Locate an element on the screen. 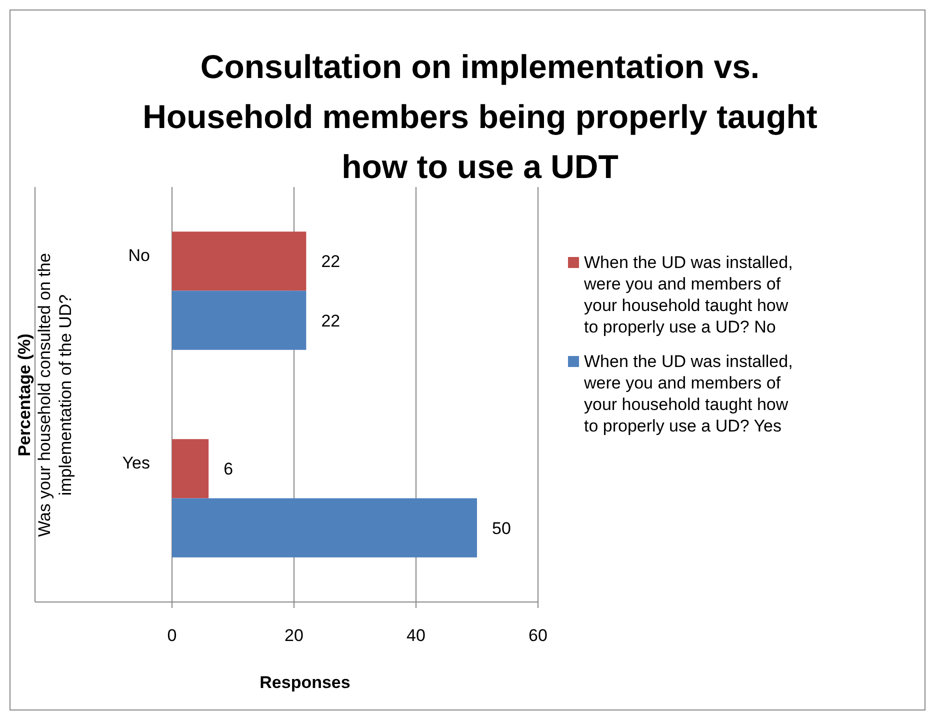 The height and width of the screenshot is (718, 935). legend-label: When the UD was installed, were you and members of your household taught how to properly use a UD? No is located at coordinates (688, 294).